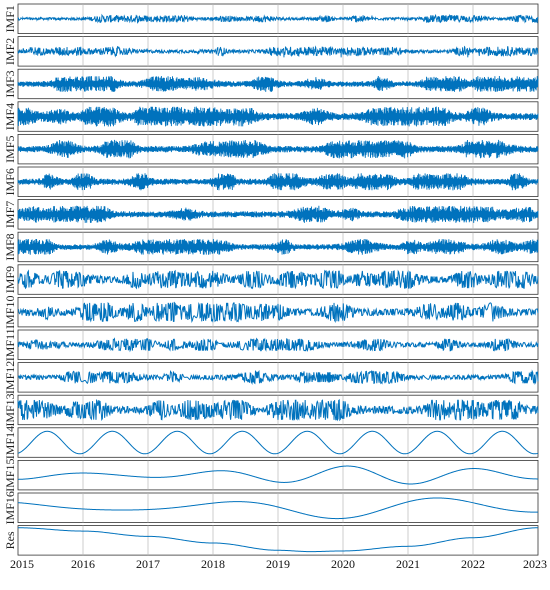 This screenshot has width=550, height=590. I want to click on x-tick-label: 2021, so click(408, 564).